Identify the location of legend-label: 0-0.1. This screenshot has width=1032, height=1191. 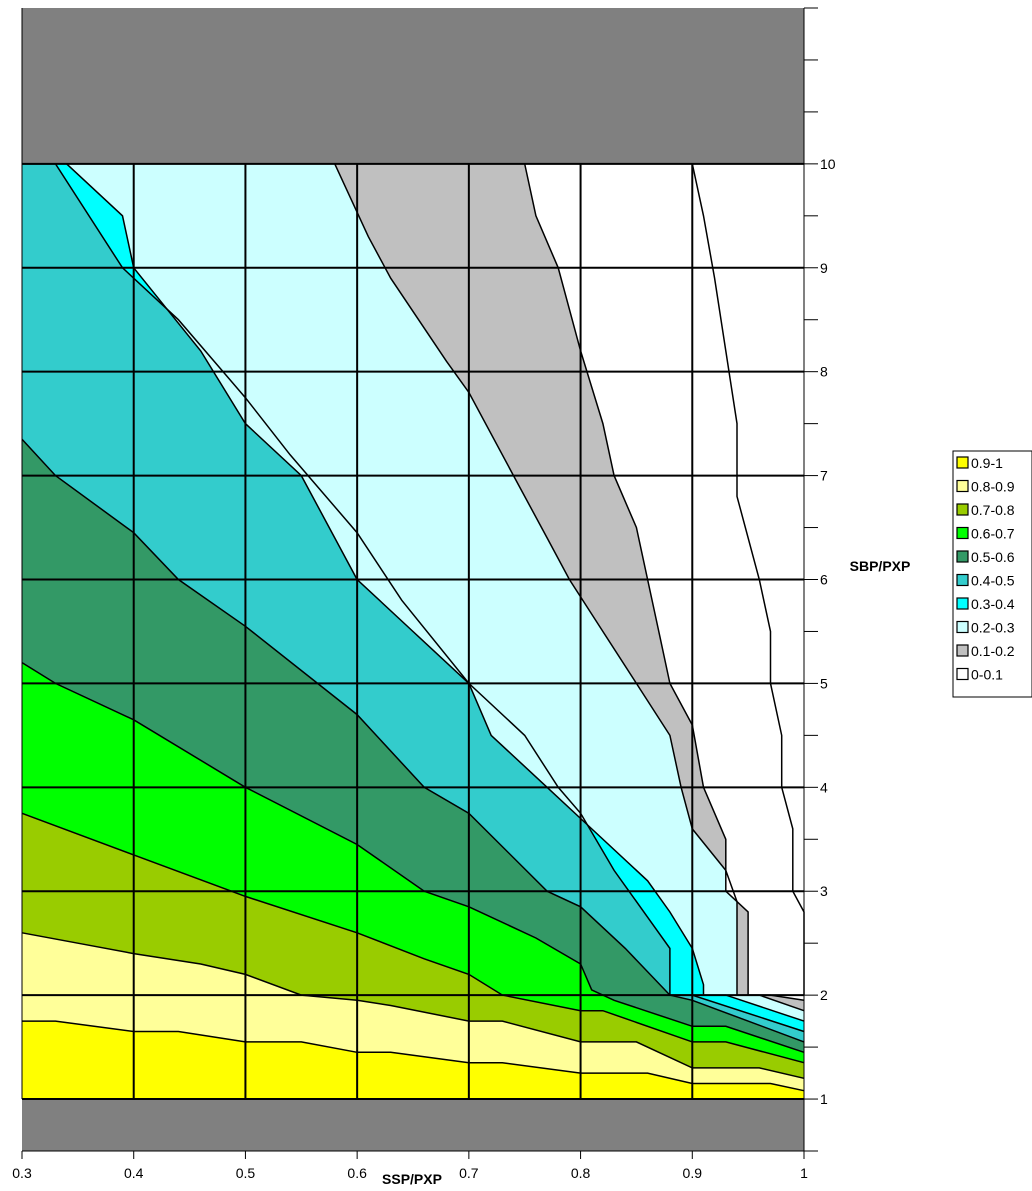
(987, 675).